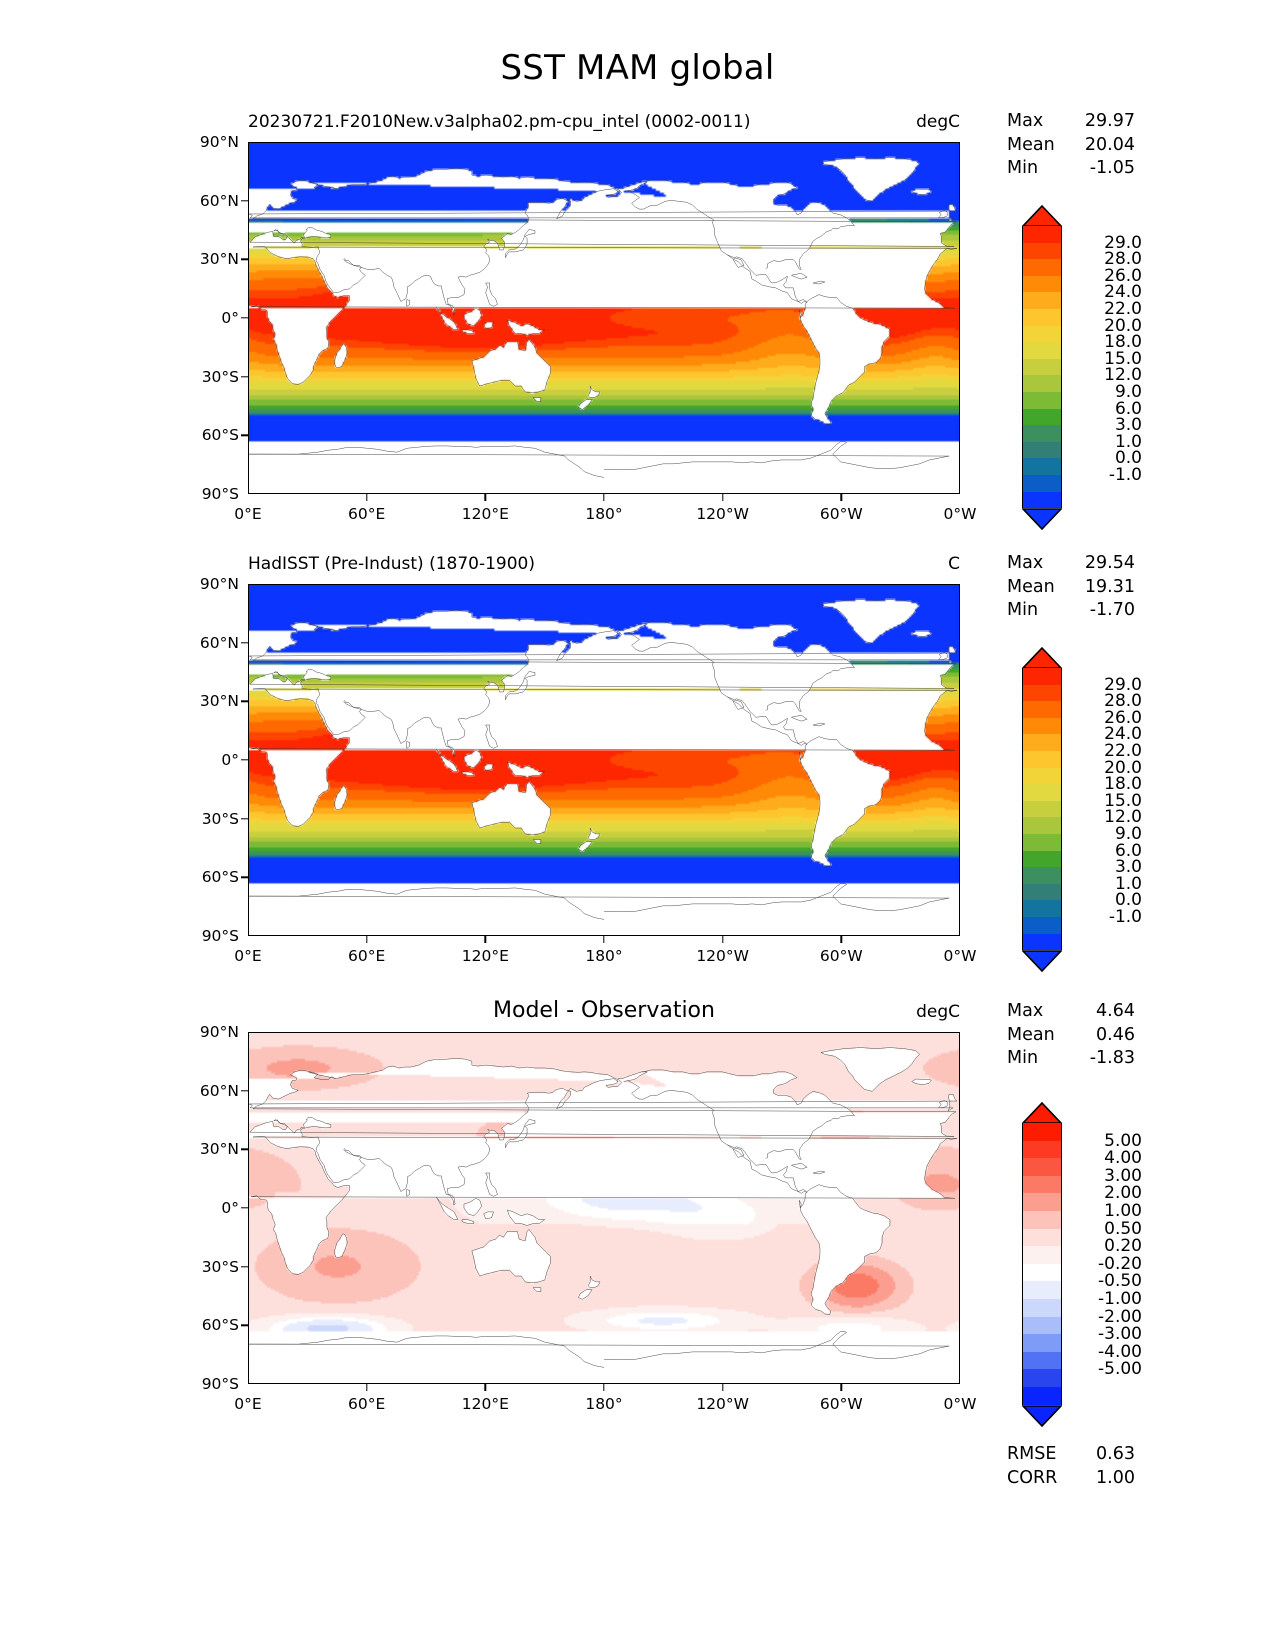 This screenshot has width=1275, height=1650. I want to click on colorbar-tick-label: 1.00, so click(1123, 1211).